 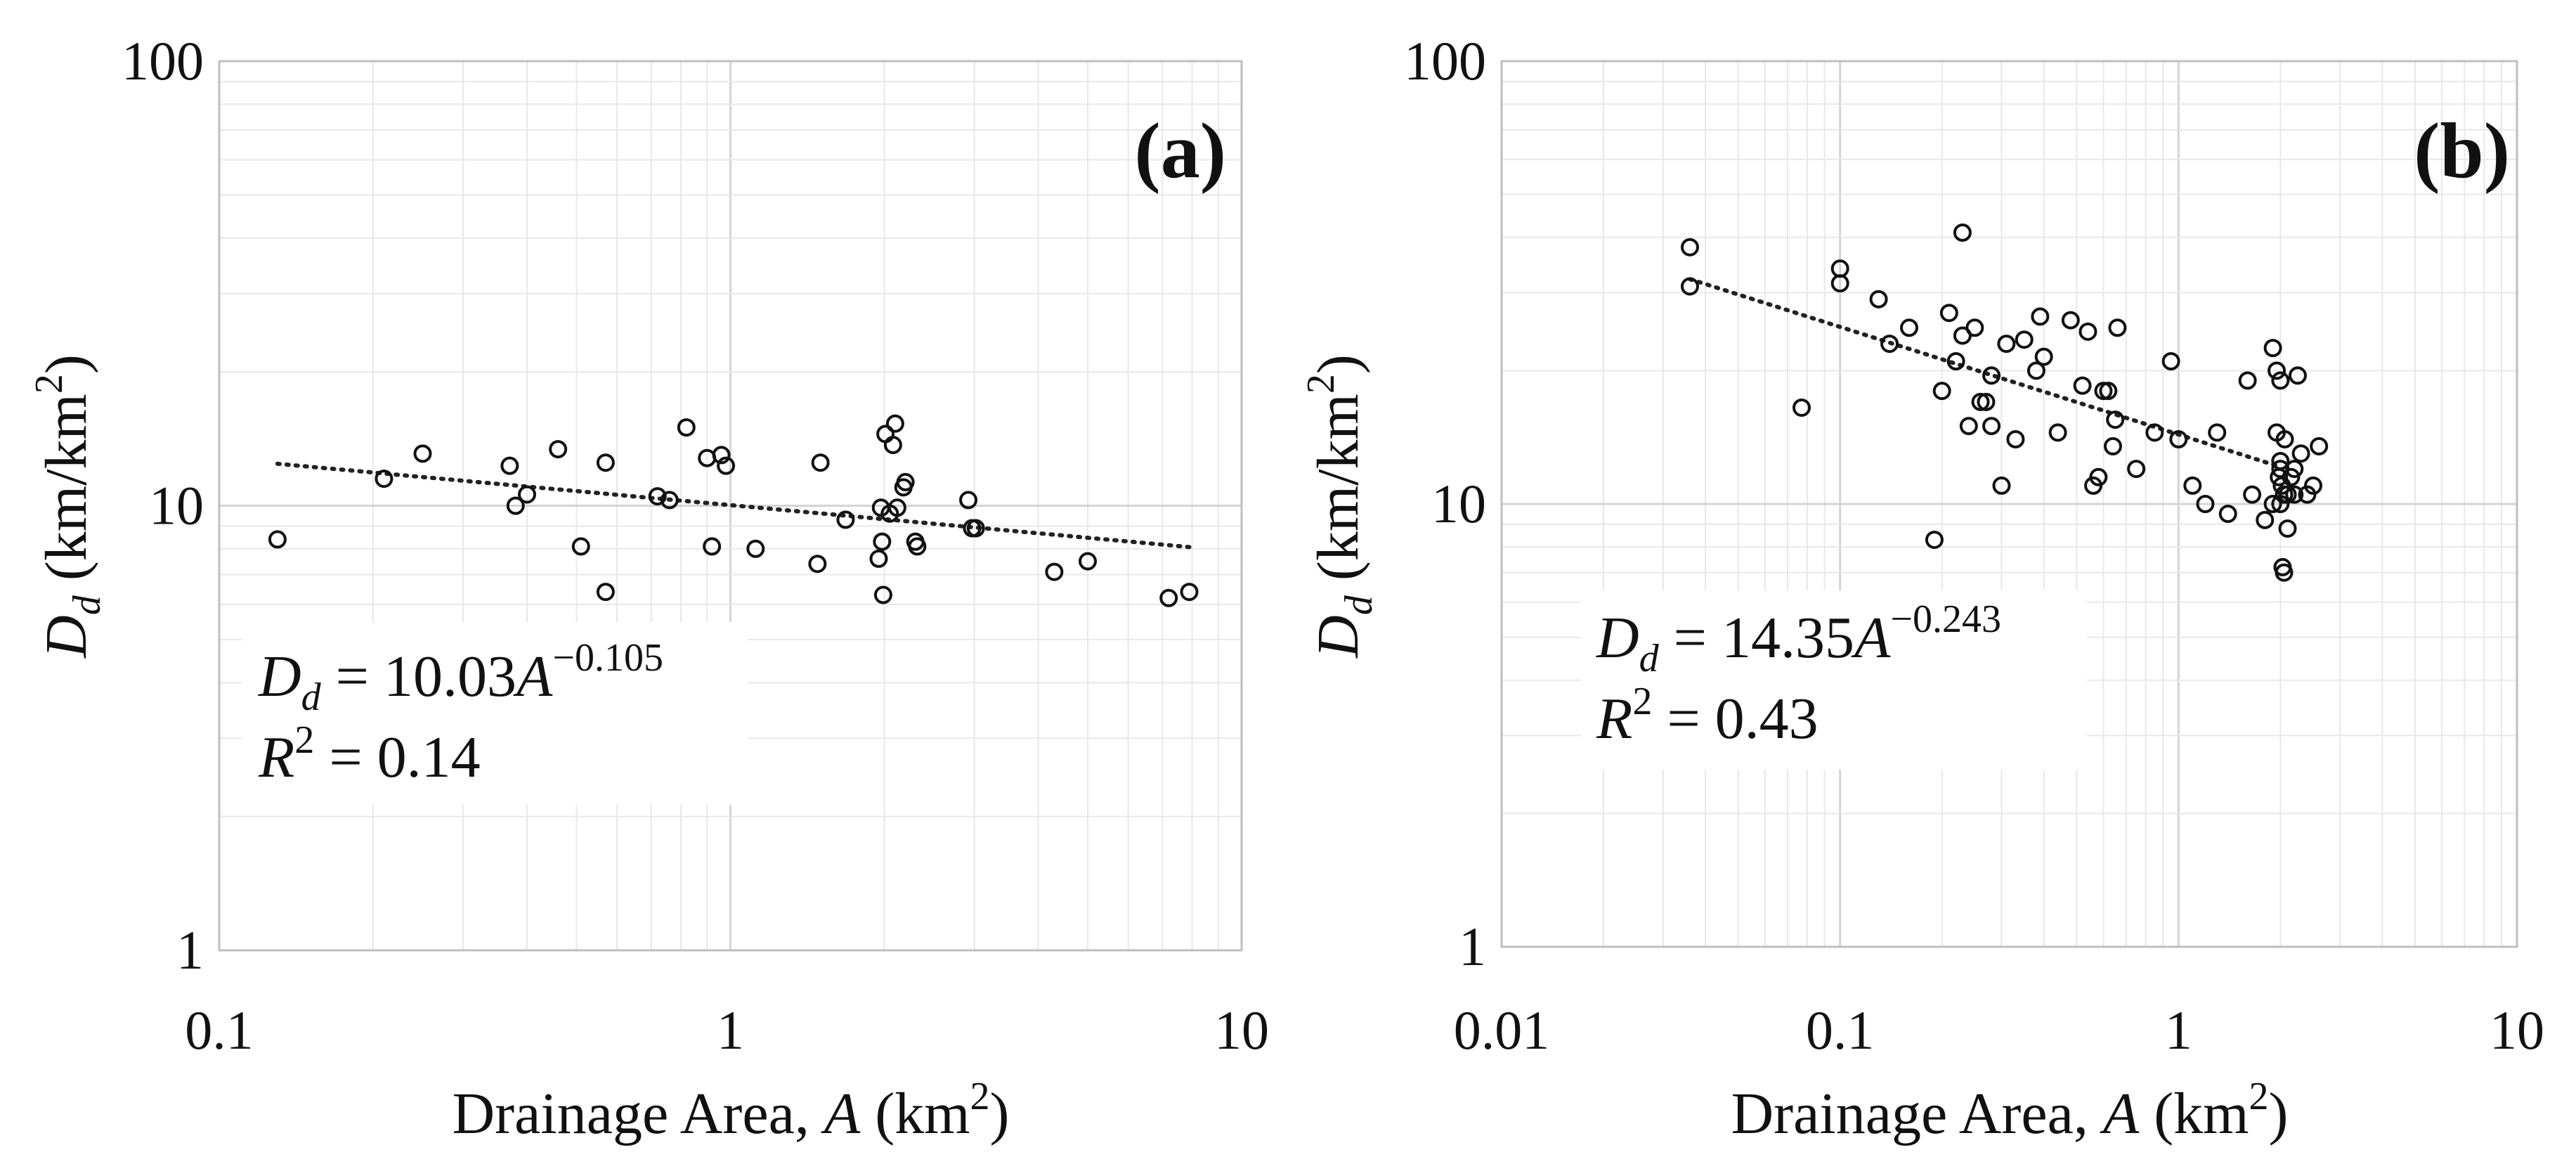 I want to click on panel-b-eq-lhs-sub: d, so click(x=1649, y=658).